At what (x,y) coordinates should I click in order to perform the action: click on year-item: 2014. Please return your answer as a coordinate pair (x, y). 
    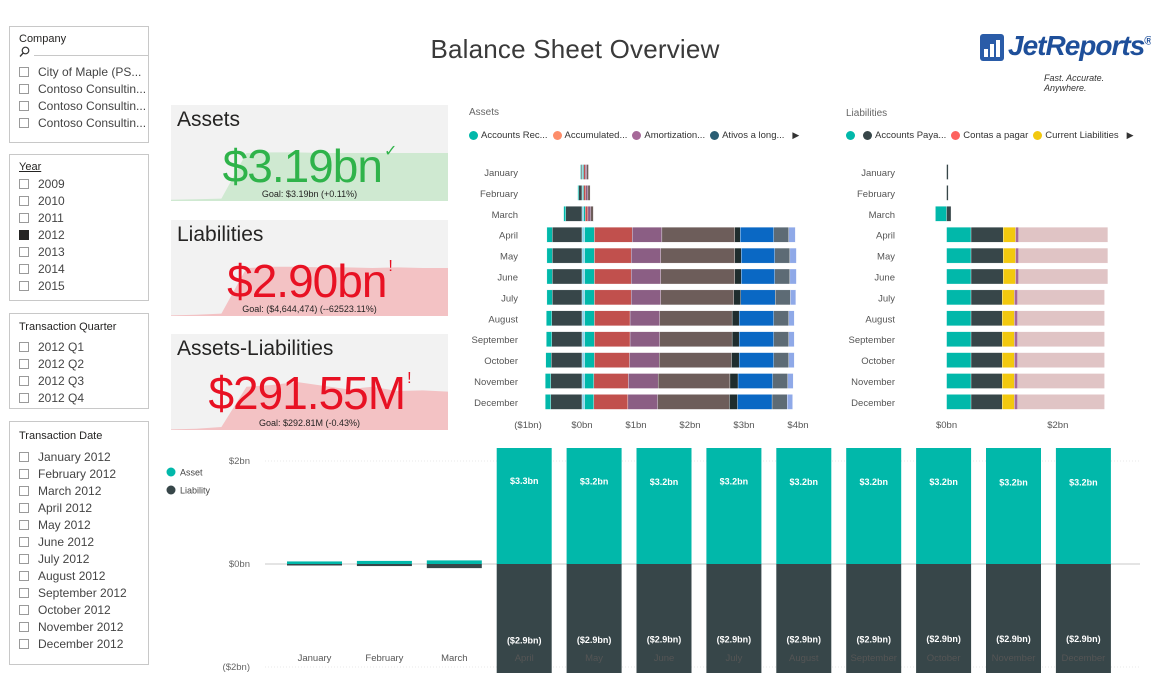
    Looking at the image, I should click on (83, 268).